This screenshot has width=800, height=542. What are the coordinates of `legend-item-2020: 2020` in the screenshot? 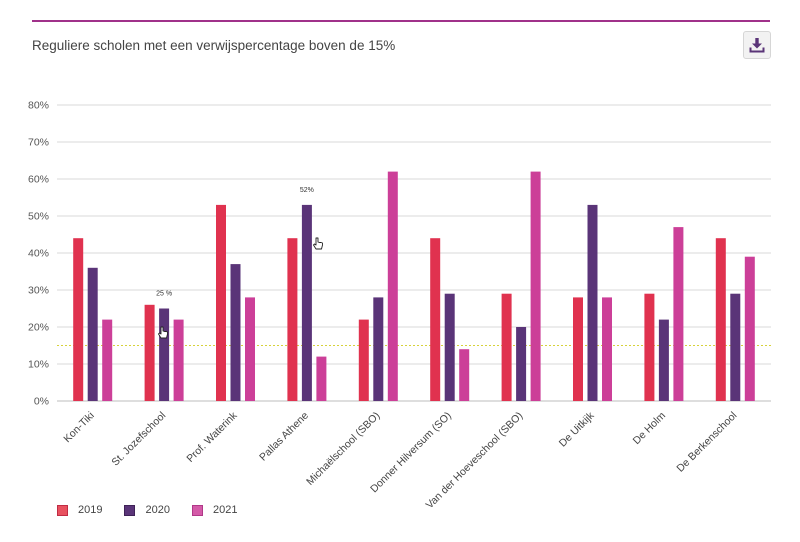 It's located at (147, 510).